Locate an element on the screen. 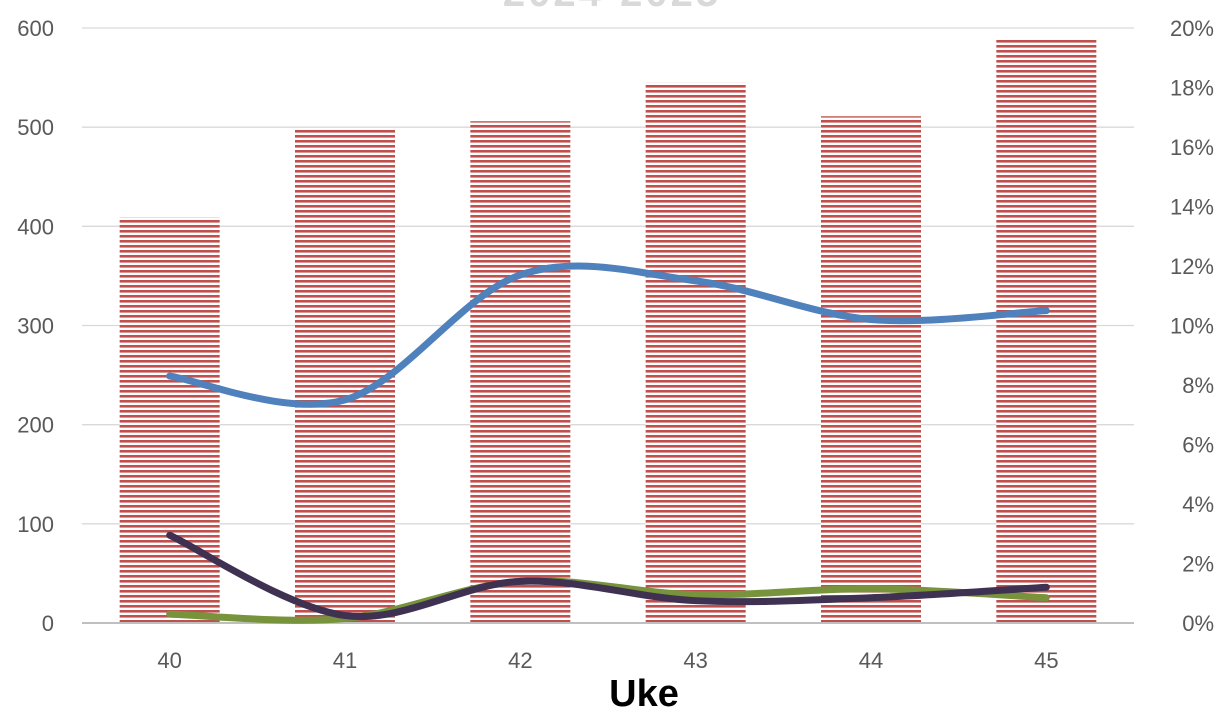 The image size is (1216, 710). y-tick-label: 200 is located at coordinates (35, 425).